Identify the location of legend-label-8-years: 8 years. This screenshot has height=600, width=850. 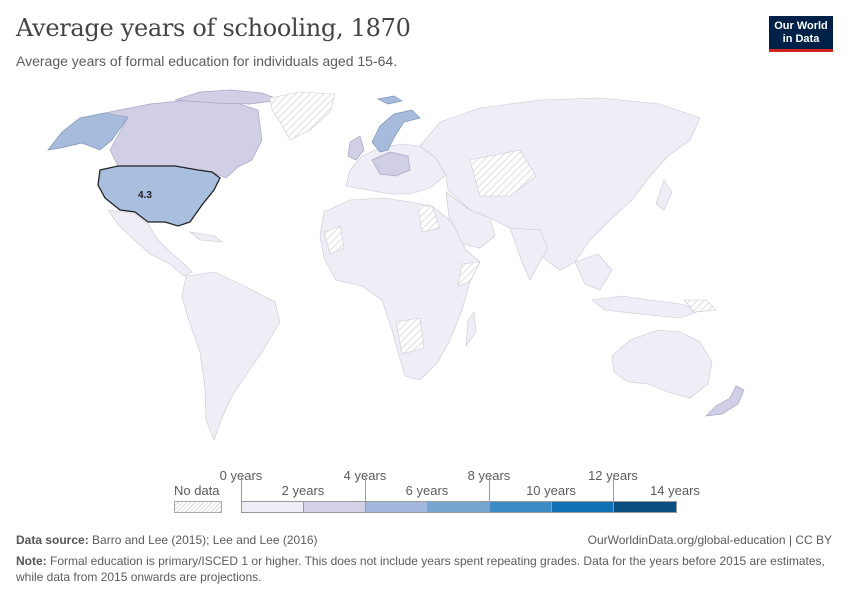
(489, 475).